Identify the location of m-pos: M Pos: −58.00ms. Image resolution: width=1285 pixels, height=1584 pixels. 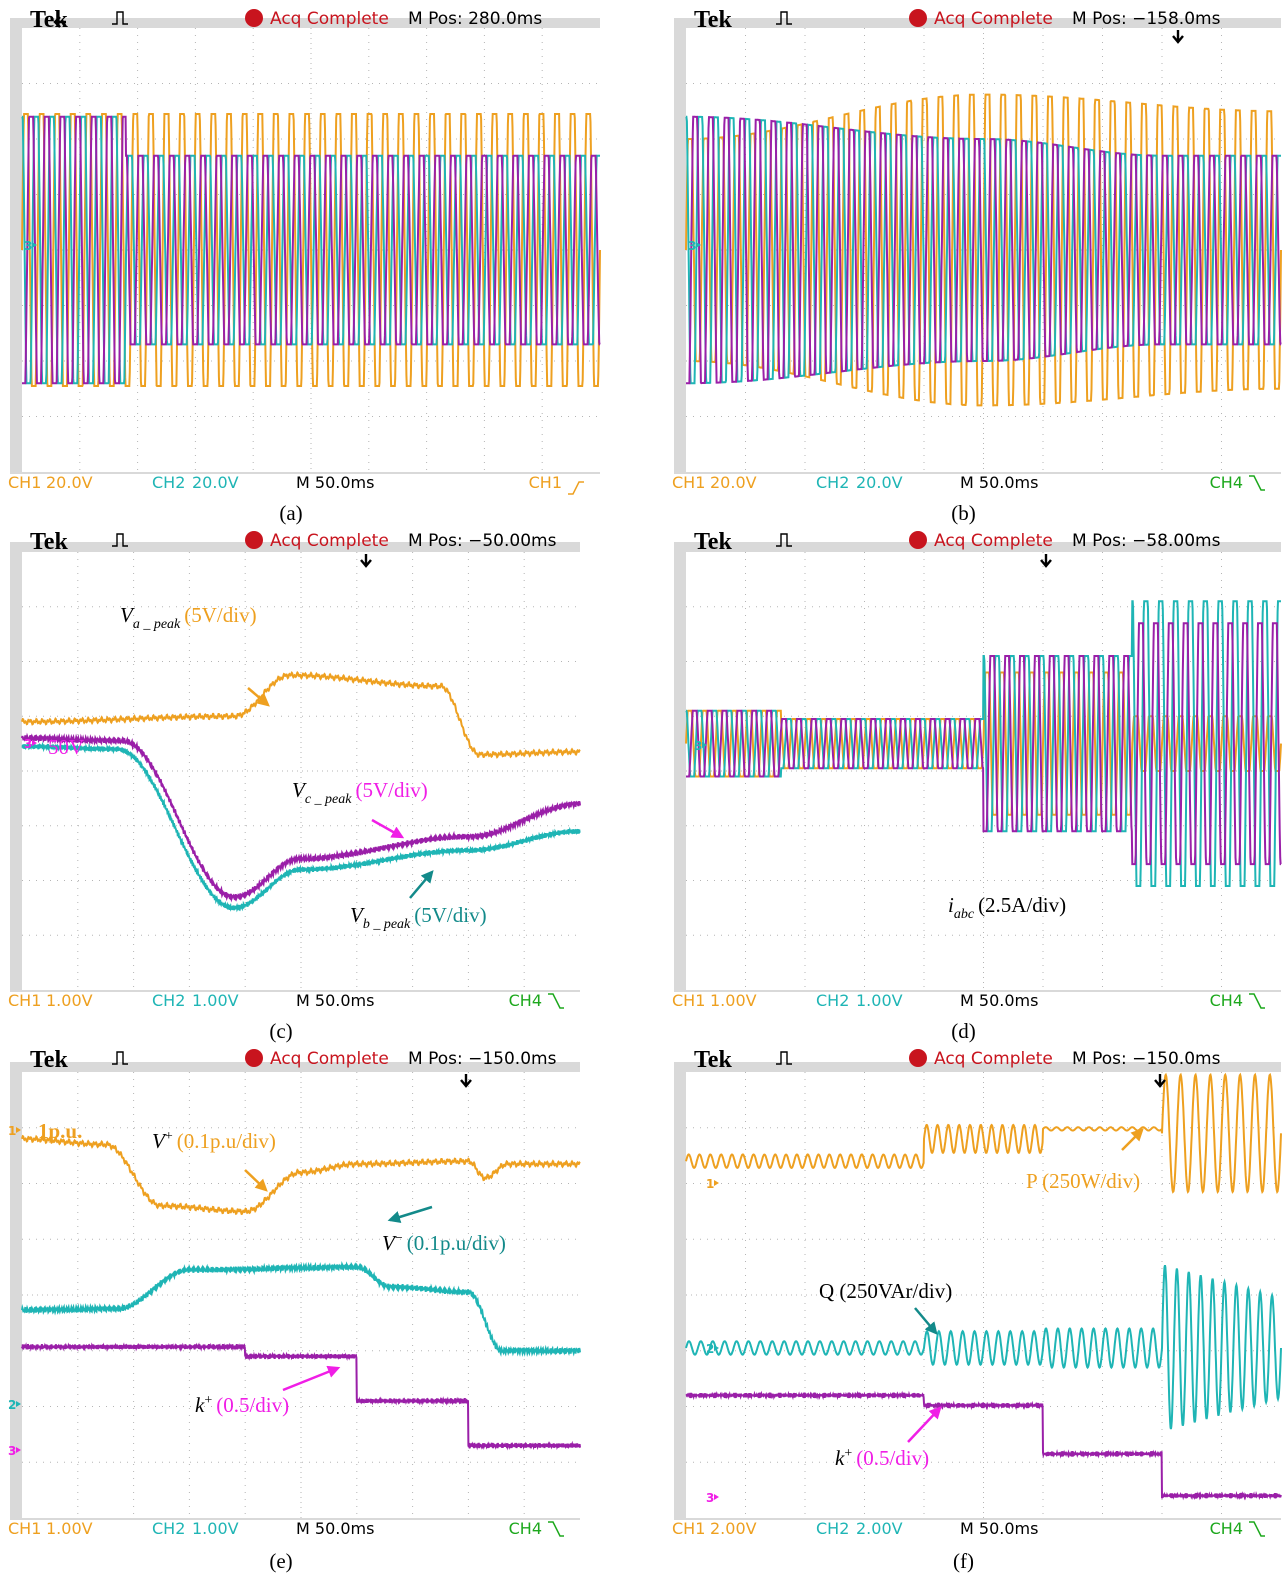
(1146, 541).